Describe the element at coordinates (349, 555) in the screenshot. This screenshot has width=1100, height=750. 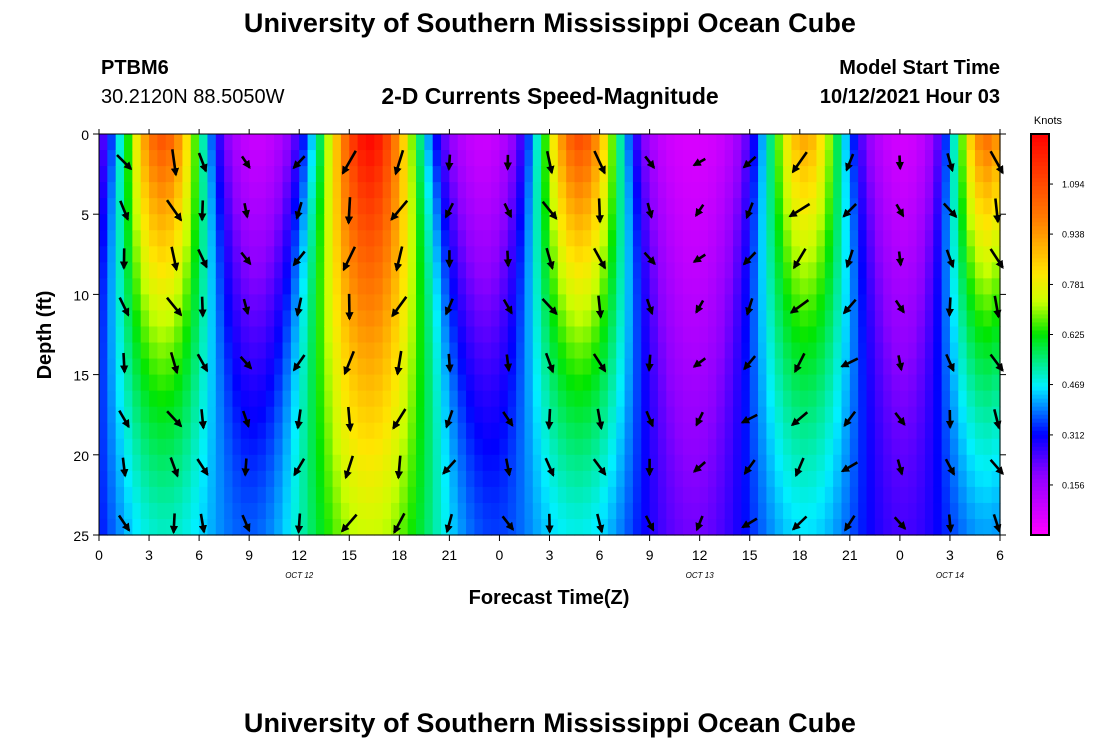
I see `x-axis-tick-label: 15` at that location.